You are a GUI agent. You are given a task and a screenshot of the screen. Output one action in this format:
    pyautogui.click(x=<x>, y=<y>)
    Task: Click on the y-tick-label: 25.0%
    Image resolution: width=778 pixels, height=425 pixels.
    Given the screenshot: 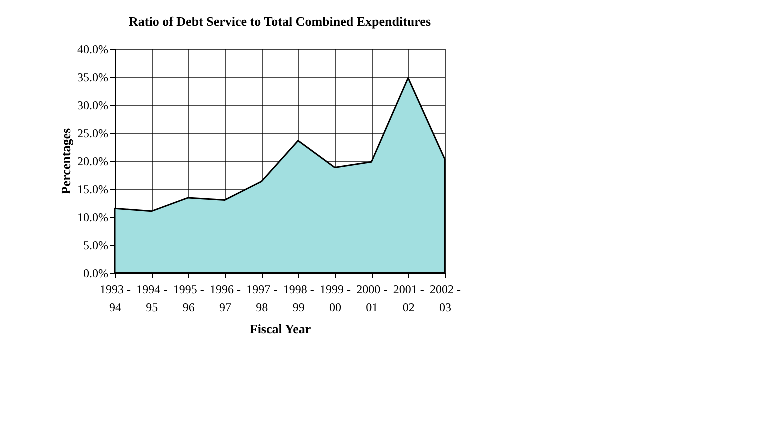 What is the action you would take?
    pyautogui.click(x=93, y=133)
    